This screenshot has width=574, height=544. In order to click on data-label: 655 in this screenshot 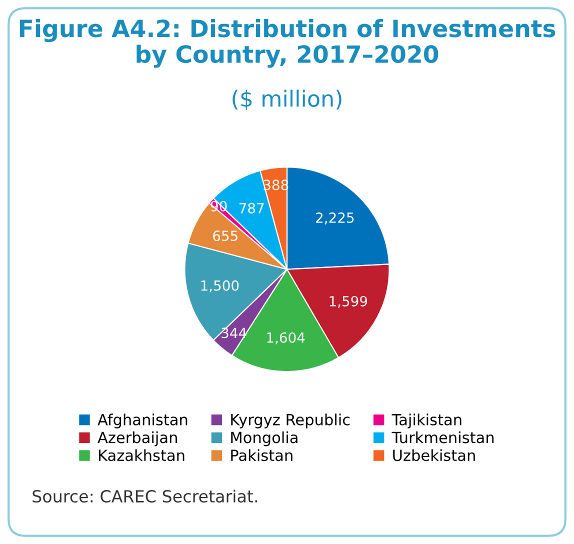, I will do `click(225, 236)`.